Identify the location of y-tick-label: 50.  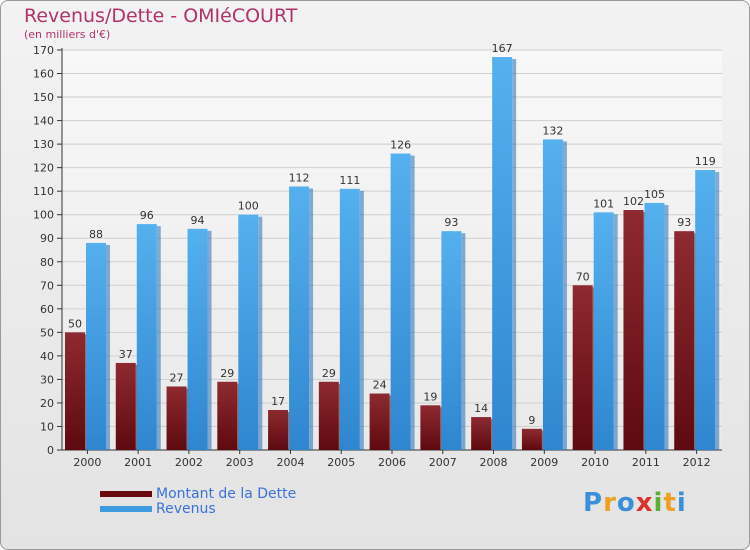
(47, 332).